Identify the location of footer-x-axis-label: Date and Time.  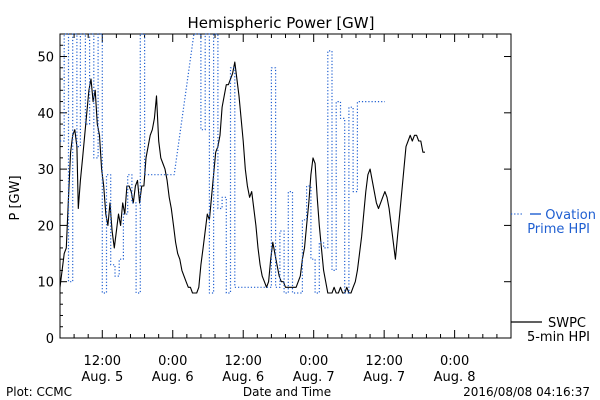
(287, 392).